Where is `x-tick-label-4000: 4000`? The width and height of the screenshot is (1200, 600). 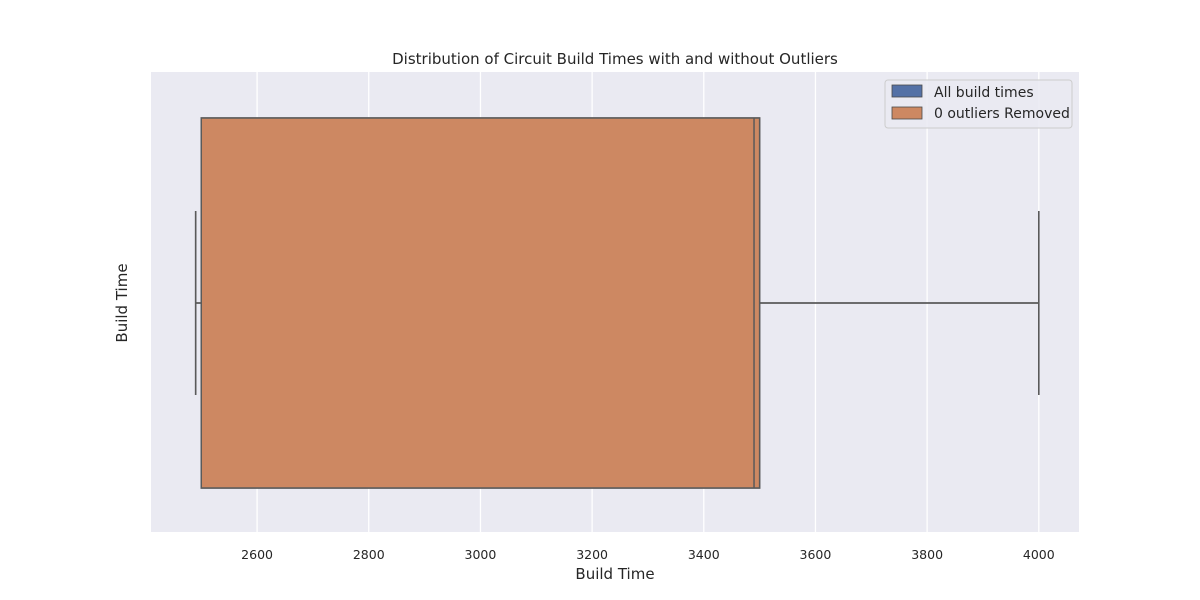 x-tick-label-4000: 4000 is located at coordinates (1039, 554).